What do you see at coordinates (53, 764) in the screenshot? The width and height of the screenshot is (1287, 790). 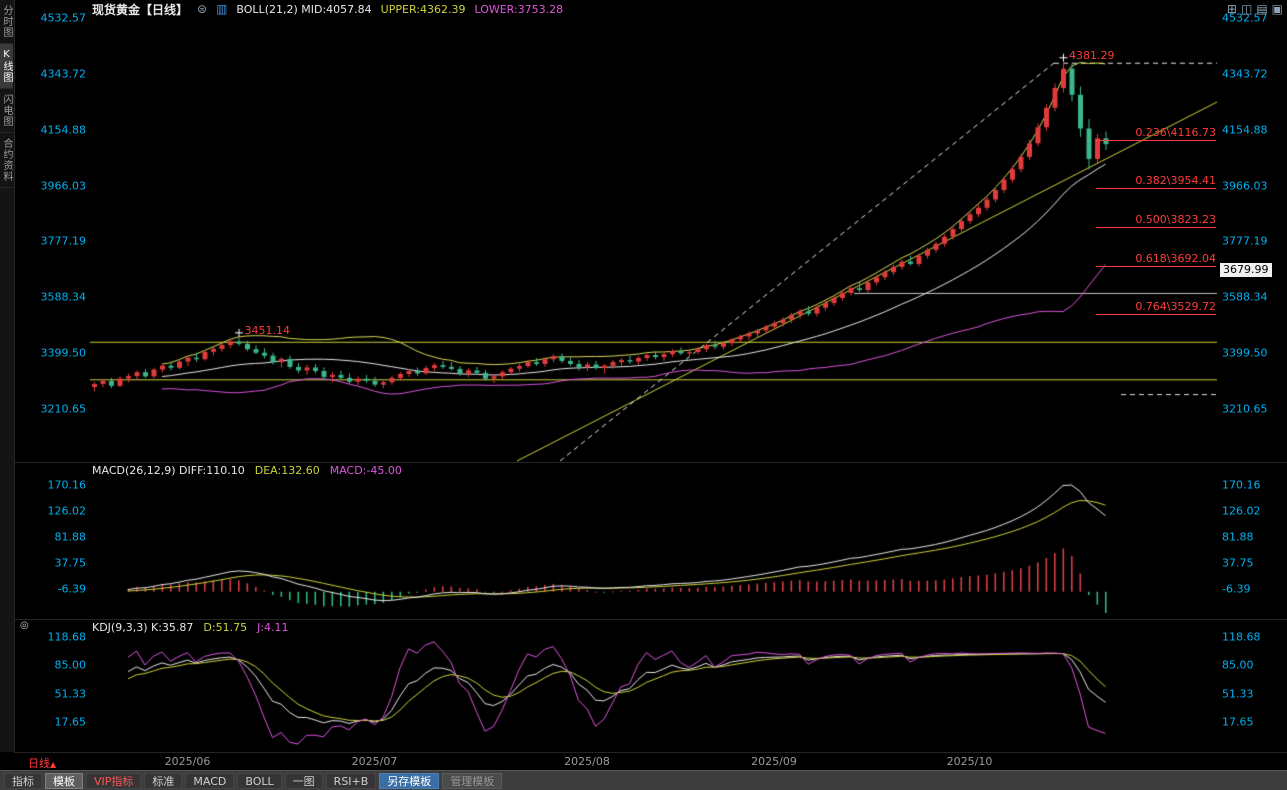 I see `period-arrow-icon: ▲` at bounding box center [53, 764].